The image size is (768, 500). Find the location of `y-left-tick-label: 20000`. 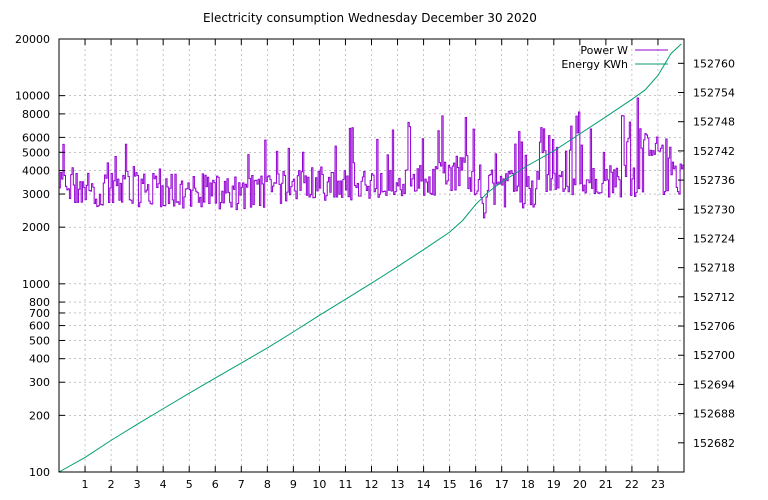

y-left-tick-label: 20000 is located at coordinates (32, 39).